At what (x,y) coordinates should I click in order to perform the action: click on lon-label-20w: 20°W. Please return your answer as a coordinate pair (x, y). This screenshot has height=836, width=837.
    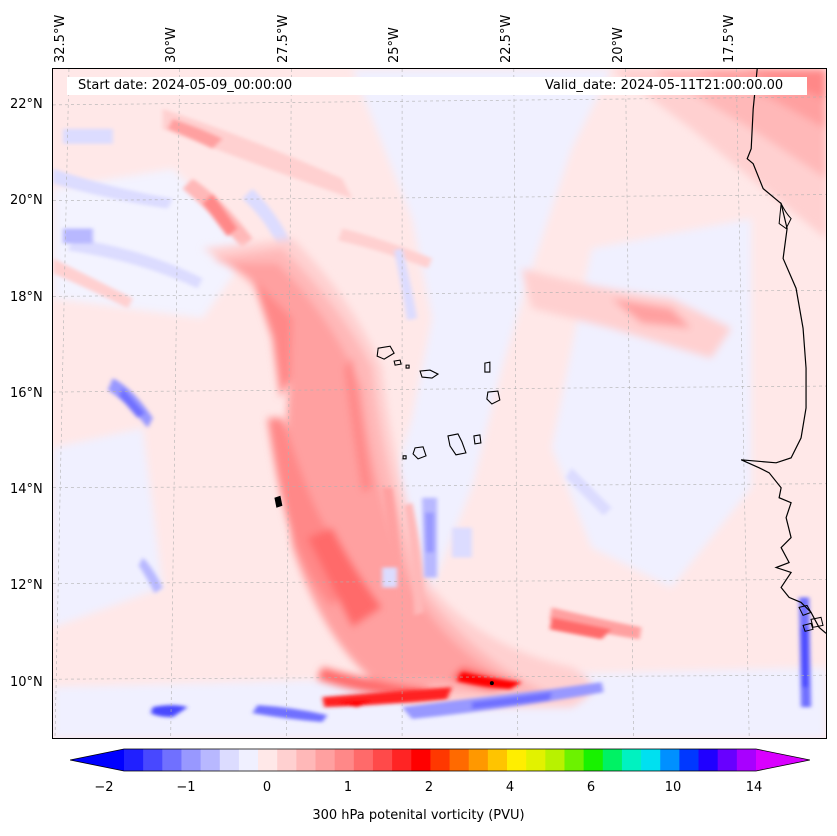
    Looking at the image, I should click on (618, 45).